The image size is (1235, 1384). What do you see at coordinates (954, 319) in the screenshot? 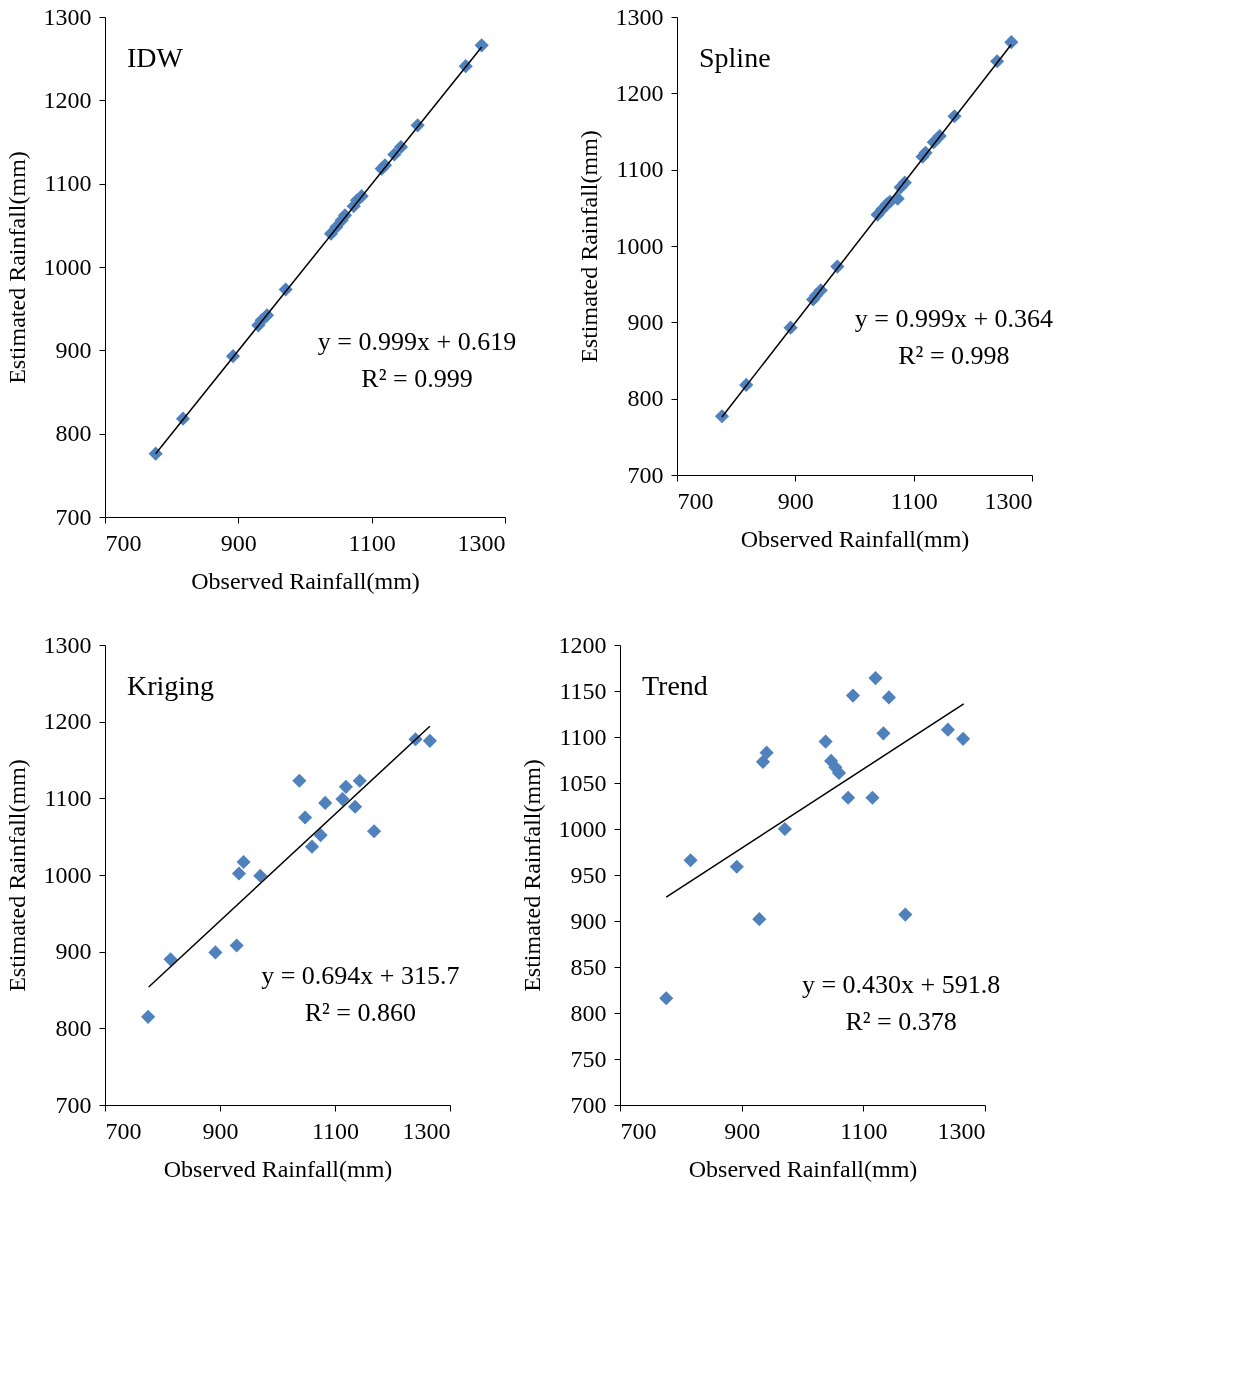
I see `annotation: y = 0.999x + 0.364` at bounding box center [954, 319].